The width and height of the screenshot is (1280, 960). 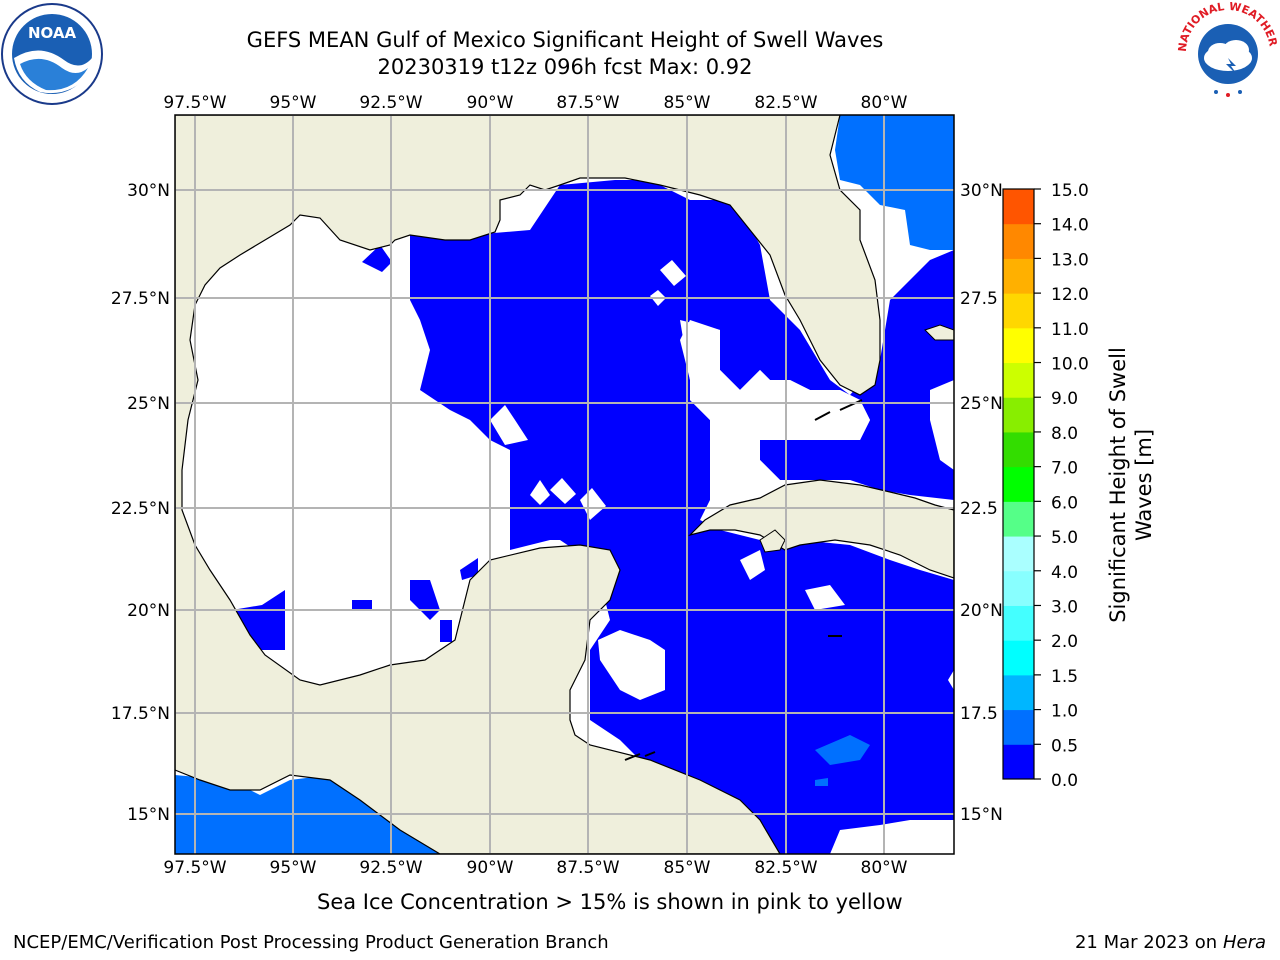 I want to click on colorbar-tick-label: 14.0, so click(x=1070, y=226).